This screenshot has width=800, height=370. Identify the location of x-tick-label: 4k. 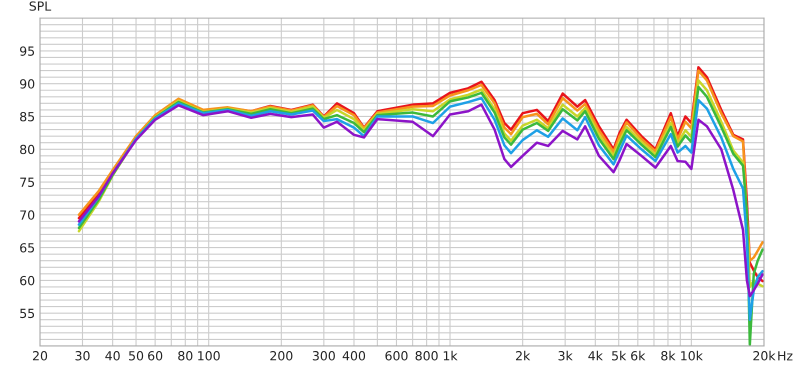
(595, 355).